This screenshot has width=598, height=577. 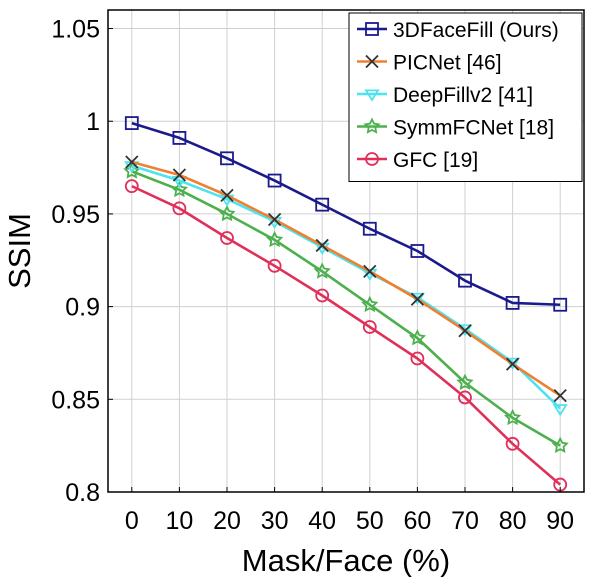 What do you see at coordinates (370, 521) in the screenshot?
I see `x-tick-label: 50` at bounding box center [370, 521].